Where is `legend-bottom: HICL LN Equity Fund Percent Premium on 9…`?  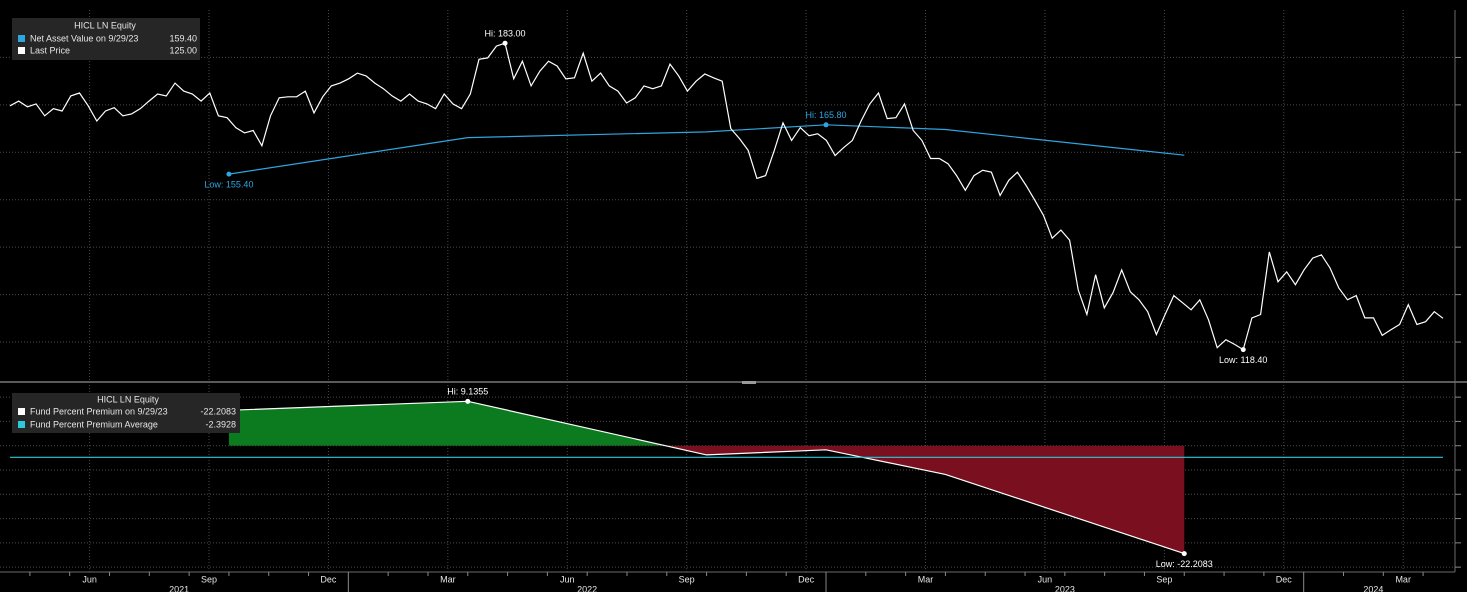 legend-bottom: HICL LN Equity Fund Percent Premium on 9… is located at coordinates (126, 413).